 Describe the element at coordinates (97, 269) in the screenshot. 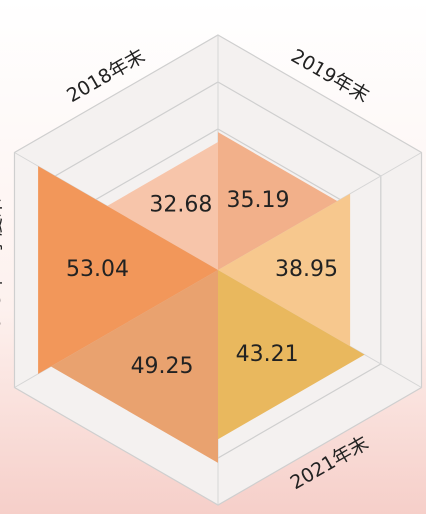

I see `value-label: 53.04` at that location.